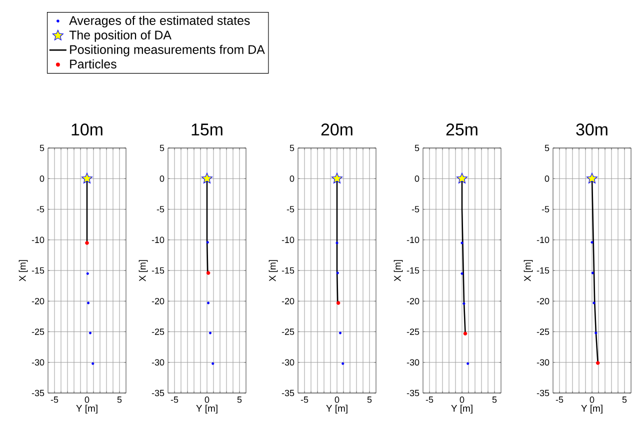  Describe the element at coordinates (167, 50) in the screenshot. I see `legend-label: Positioning measurements from DA` at that location.